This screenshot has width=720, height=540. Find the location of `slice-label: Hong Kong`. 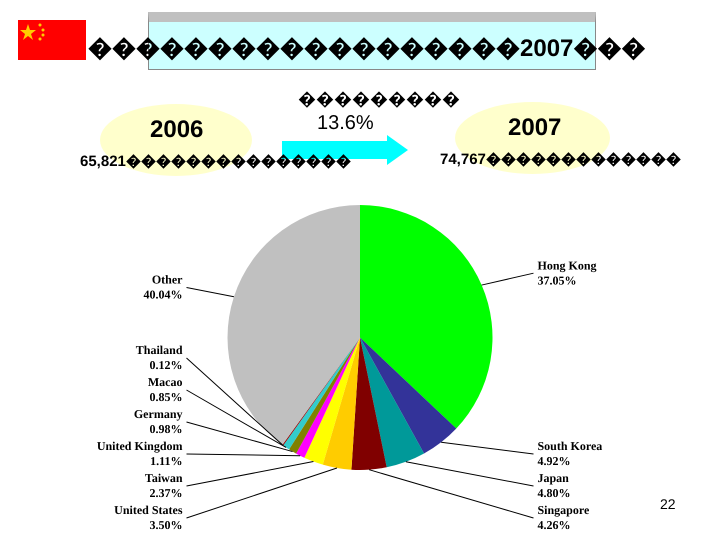

slice-label: Hong Kong is located at coordinates (567, 265).